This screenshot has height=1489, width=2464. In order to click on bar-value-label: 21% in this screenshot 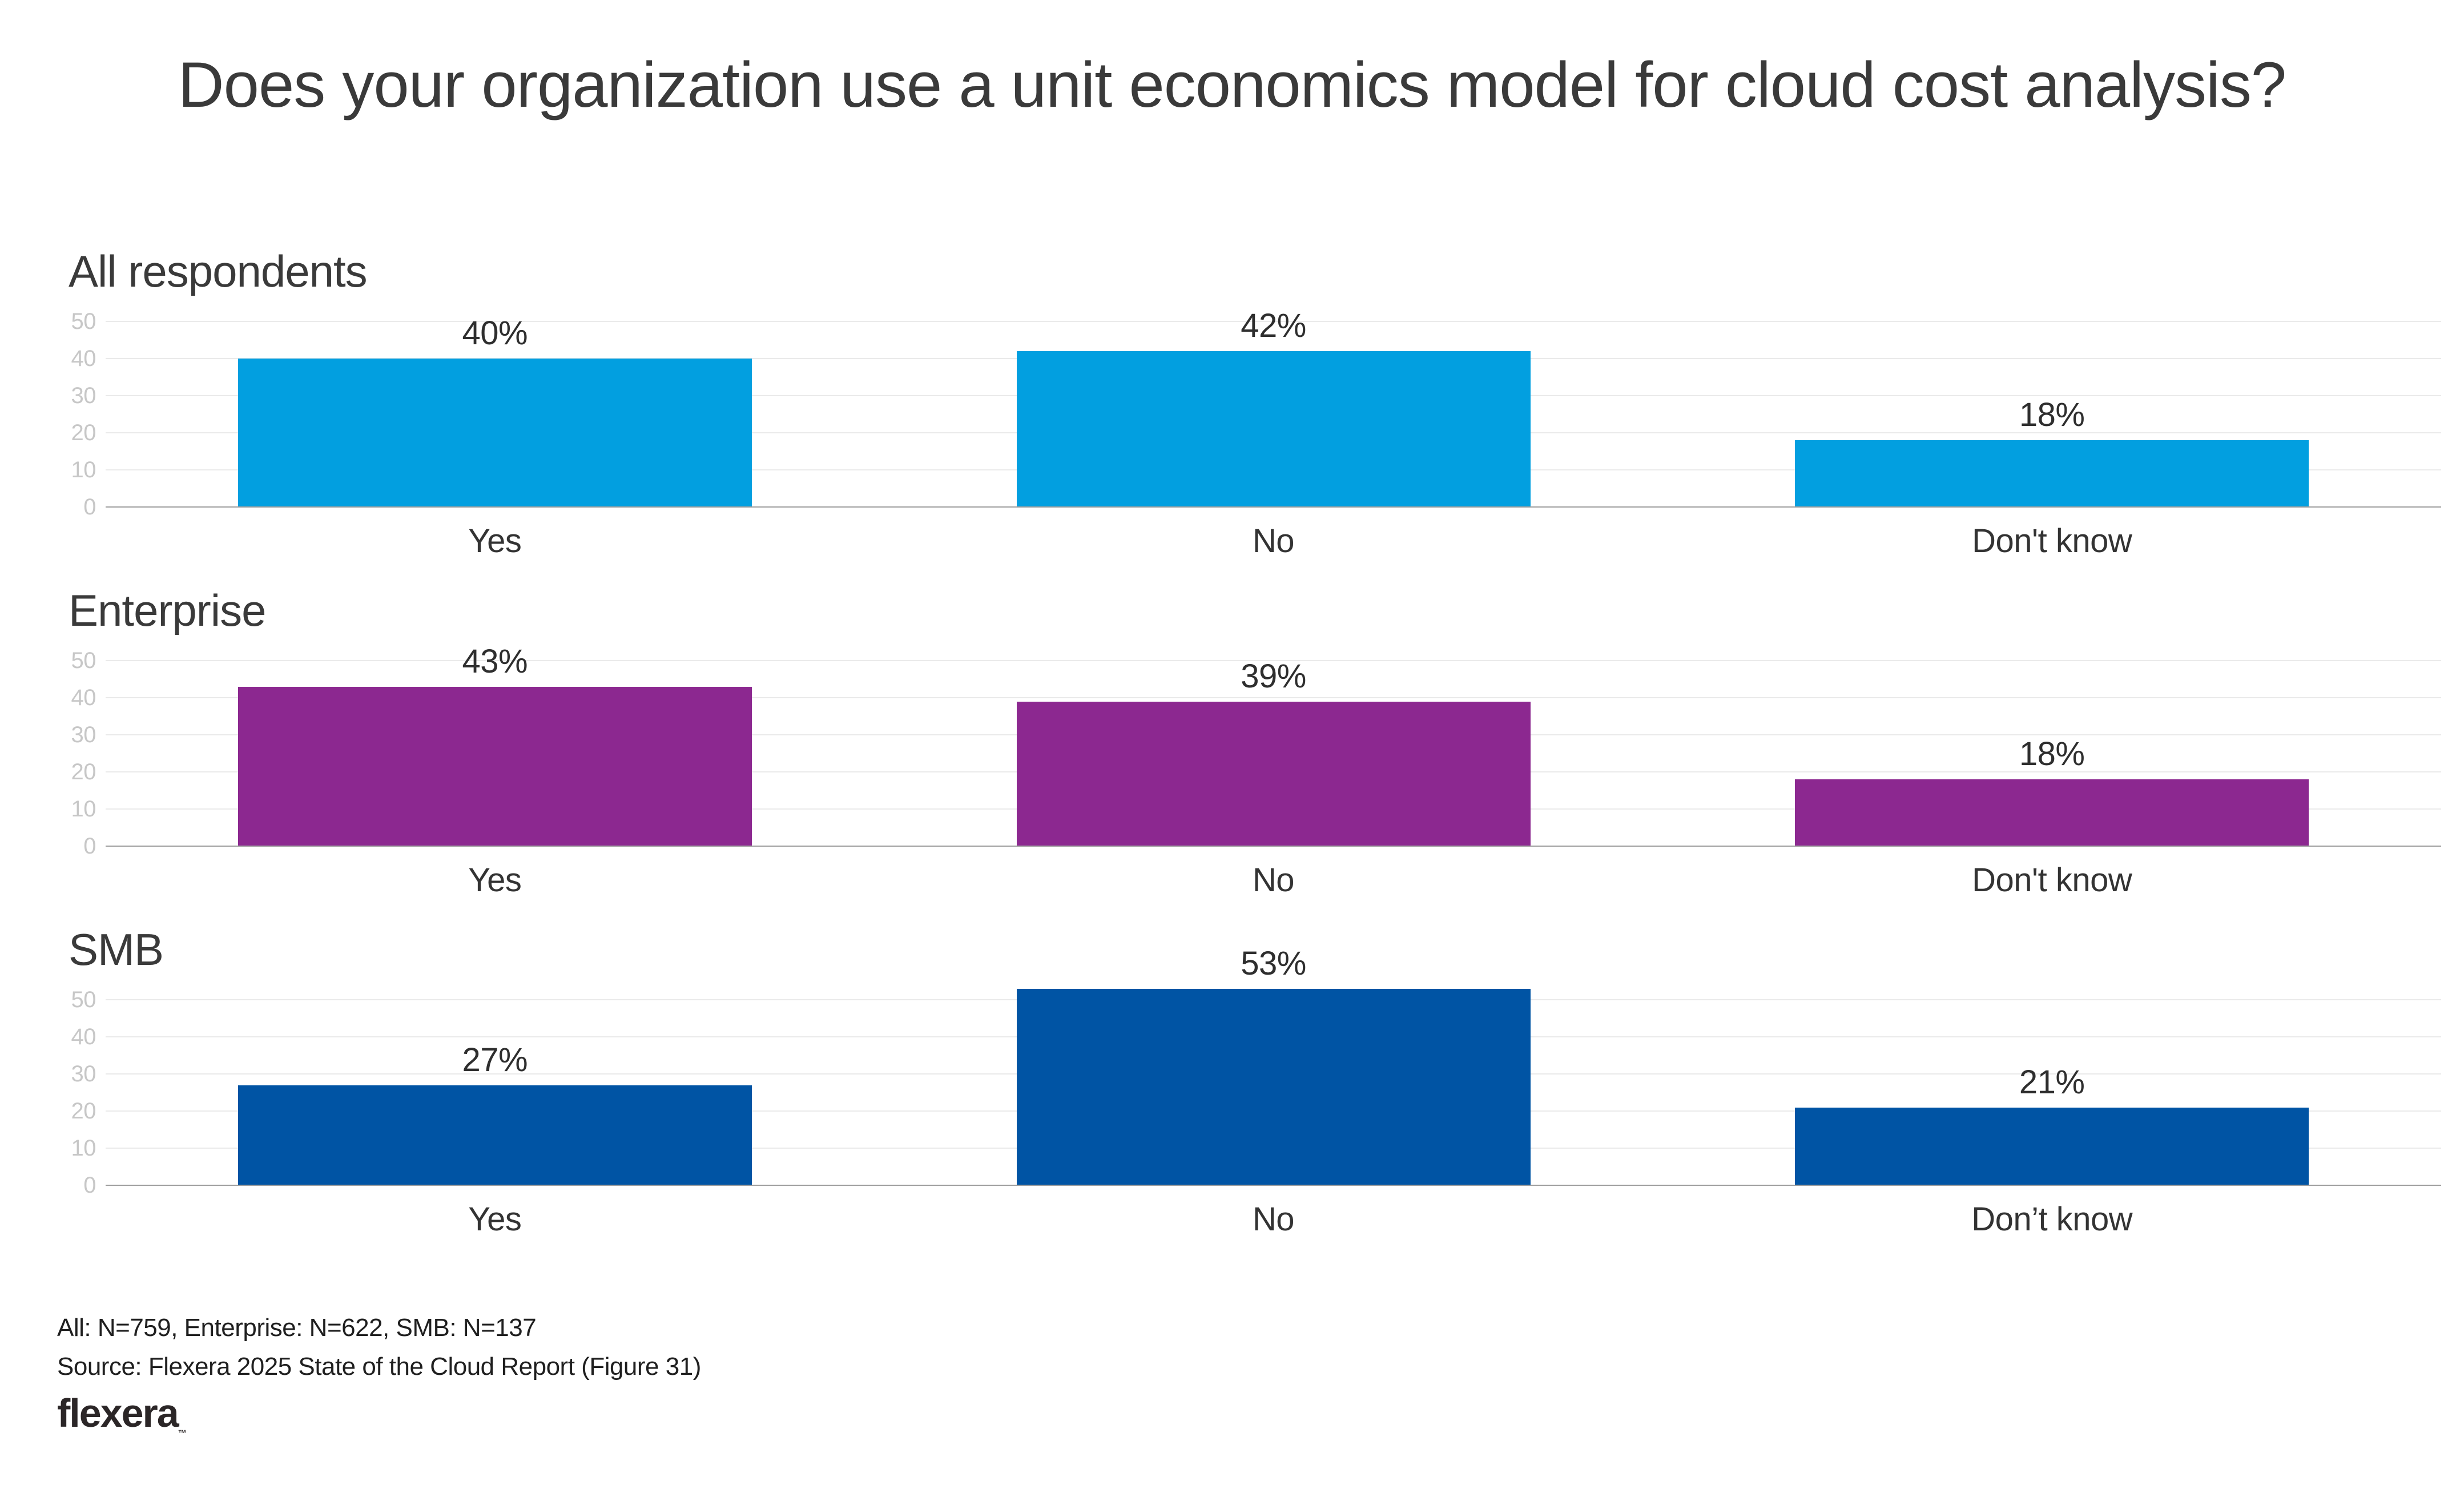, I will do `click(2052, 1082)`.